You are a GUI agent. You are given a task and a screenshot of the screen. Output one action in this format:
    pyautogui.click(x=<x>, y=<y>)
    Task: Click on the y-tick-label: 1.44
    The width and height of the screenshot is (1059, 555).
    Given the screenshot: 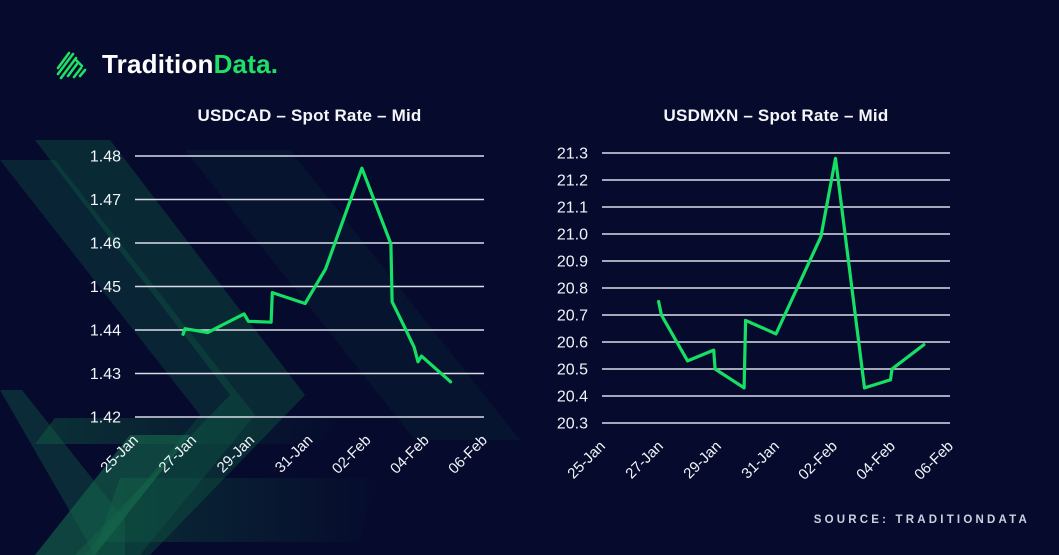 What is the action you would take?
    pyautogui.click(x=105, y=331)
    